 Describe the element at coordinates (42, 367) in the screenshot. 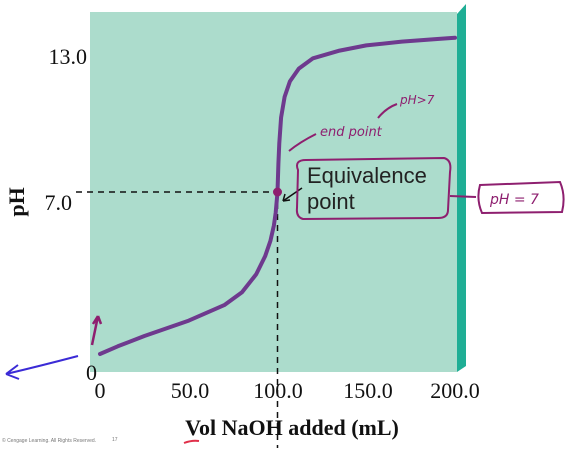

I see `handwritten-left-arrow` at that location.